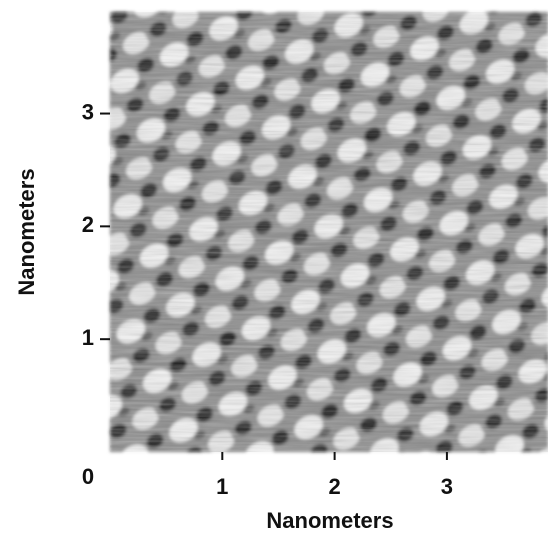 This screenshot has width=548, height=536. I want to click on x-tick-label: 1, so click(222, 486).